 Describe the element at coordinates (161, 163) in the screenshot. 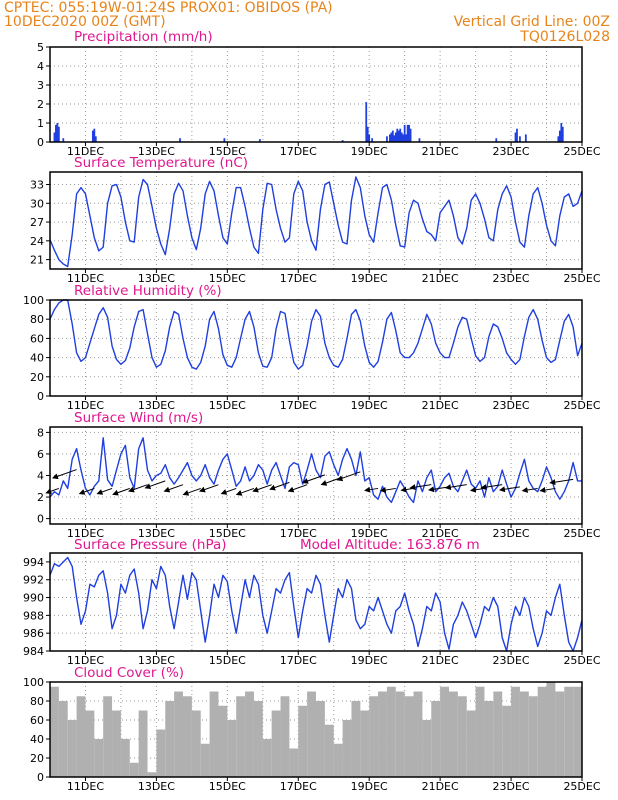

I see `surface-temperature-nc-title: Surface Temperature (nC)` at that location.